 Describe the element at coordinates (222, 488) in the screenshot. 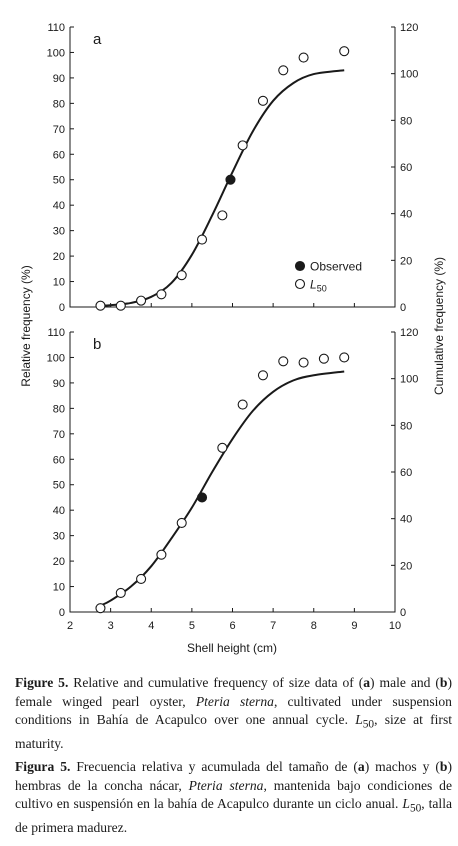

I see `fitted-curve-line` at that location.